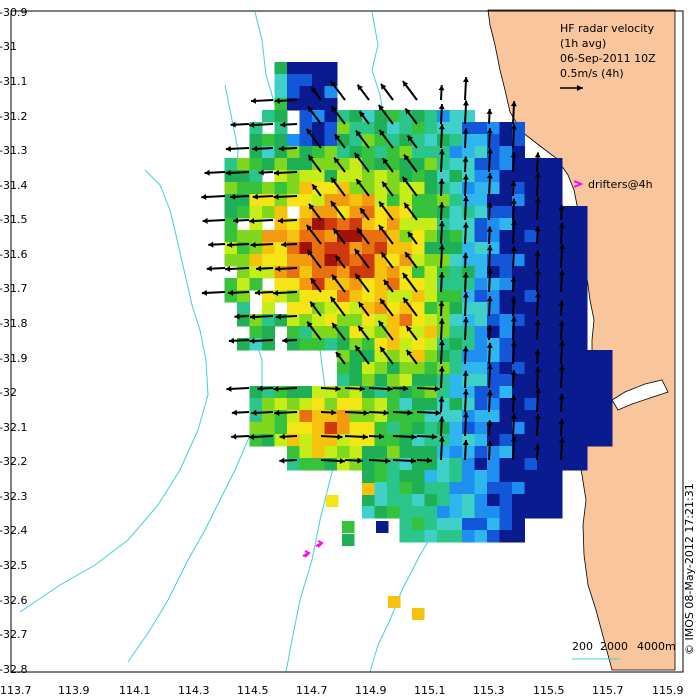 This screenshot has width=700, height=700. Describe the element at coordinates (13, 427) in the screenshot. I see `y-tick-label: -32.1` at that location.